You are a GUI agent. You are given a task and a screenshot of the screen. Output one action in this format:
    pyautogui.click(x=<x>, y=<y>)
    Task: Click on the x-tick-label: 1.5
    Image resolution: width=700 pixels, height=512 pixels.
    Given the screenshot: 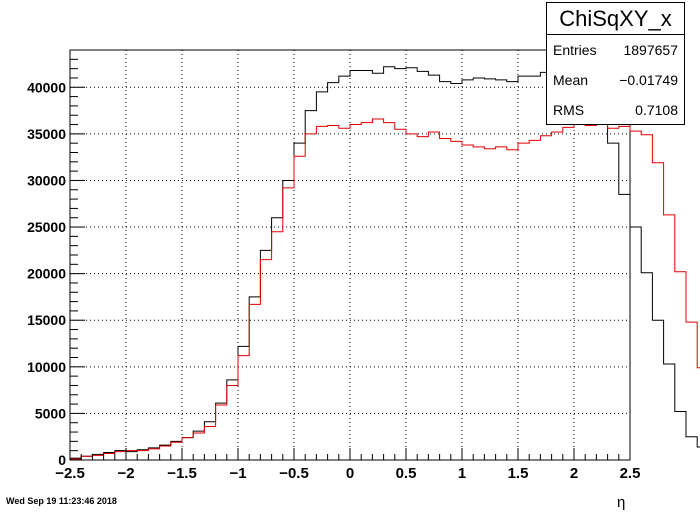 What is the action you would take?
    pyautogui.click(x=518, y=473)
    